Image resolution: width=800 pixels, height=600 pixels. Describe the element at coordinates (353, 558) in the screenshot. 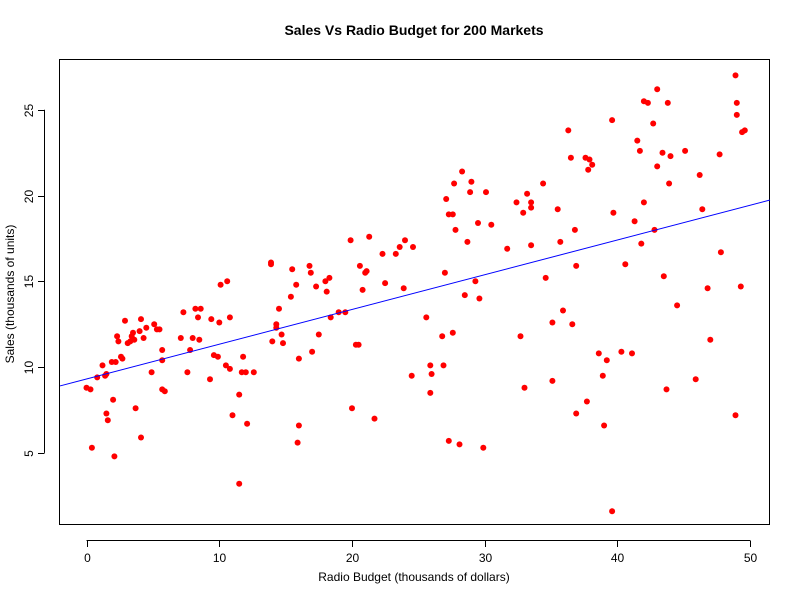

I see `x-tick-label: 20` at that location.